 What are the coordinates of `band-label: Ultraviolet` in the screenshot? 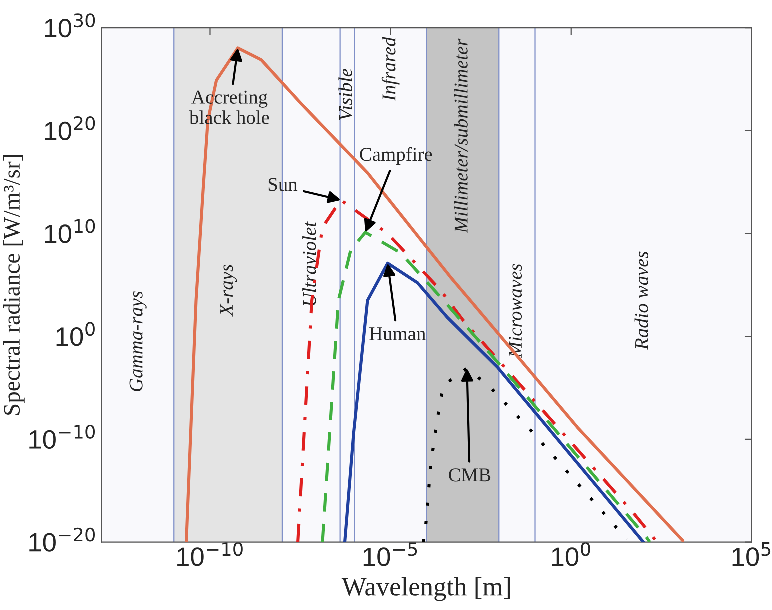 It's located at (309, 264).